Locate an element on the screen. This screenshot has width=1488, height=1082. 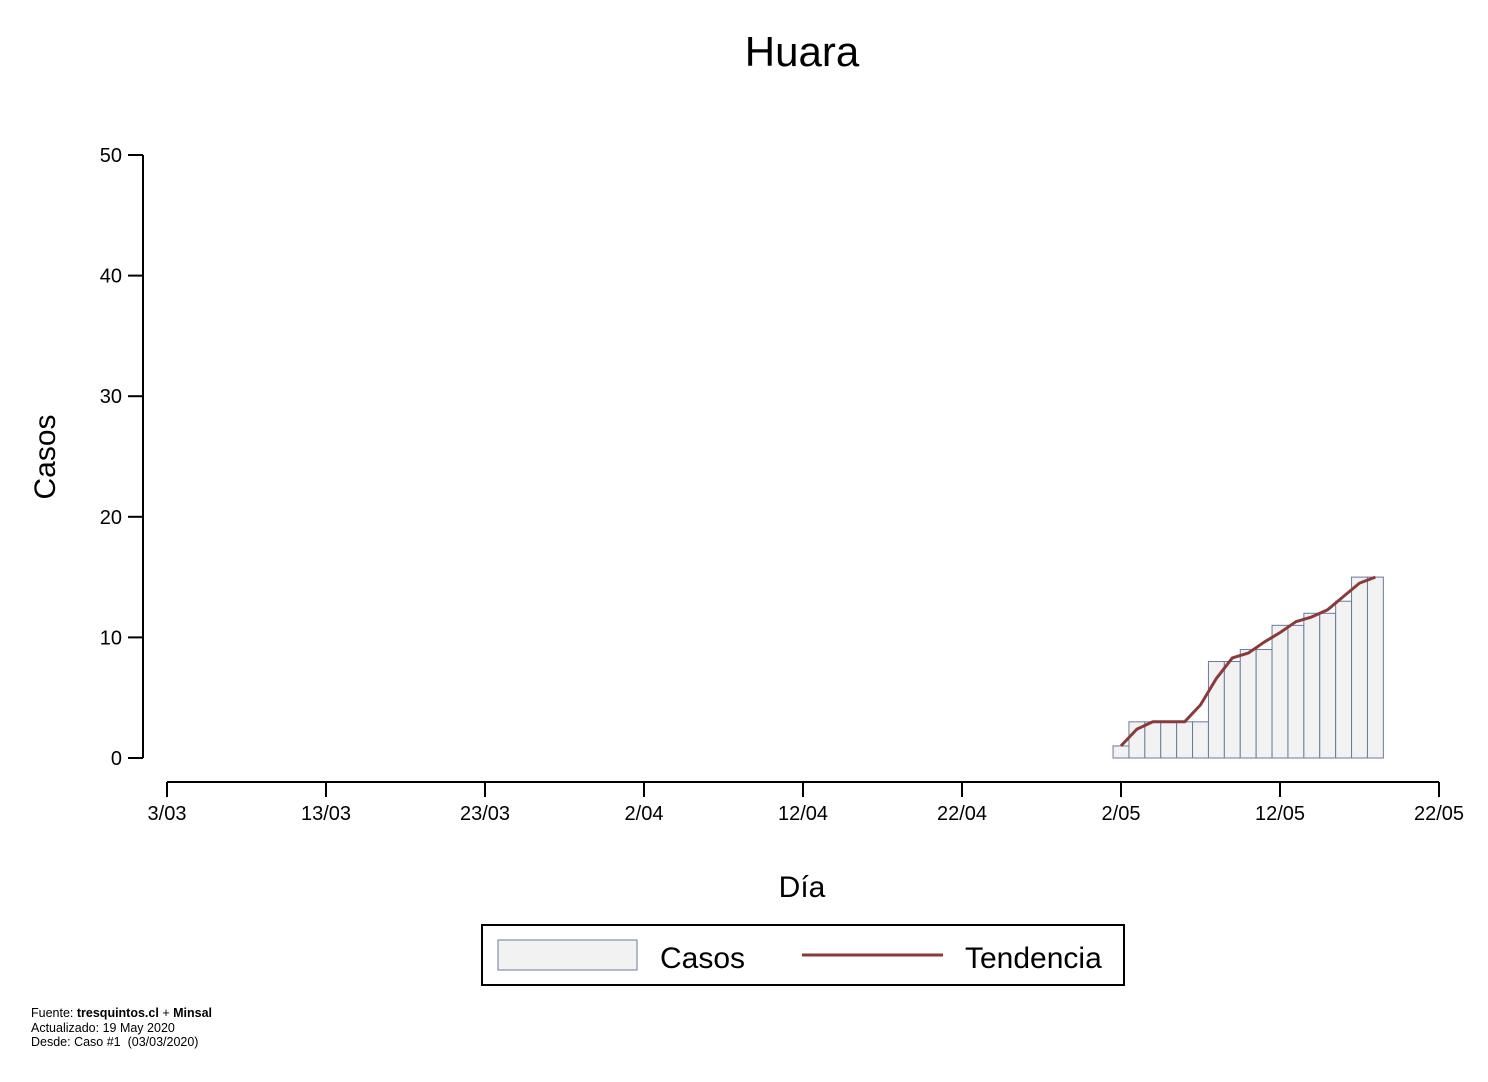
y-tick-label: 50 is located at coordinates (111, 156).